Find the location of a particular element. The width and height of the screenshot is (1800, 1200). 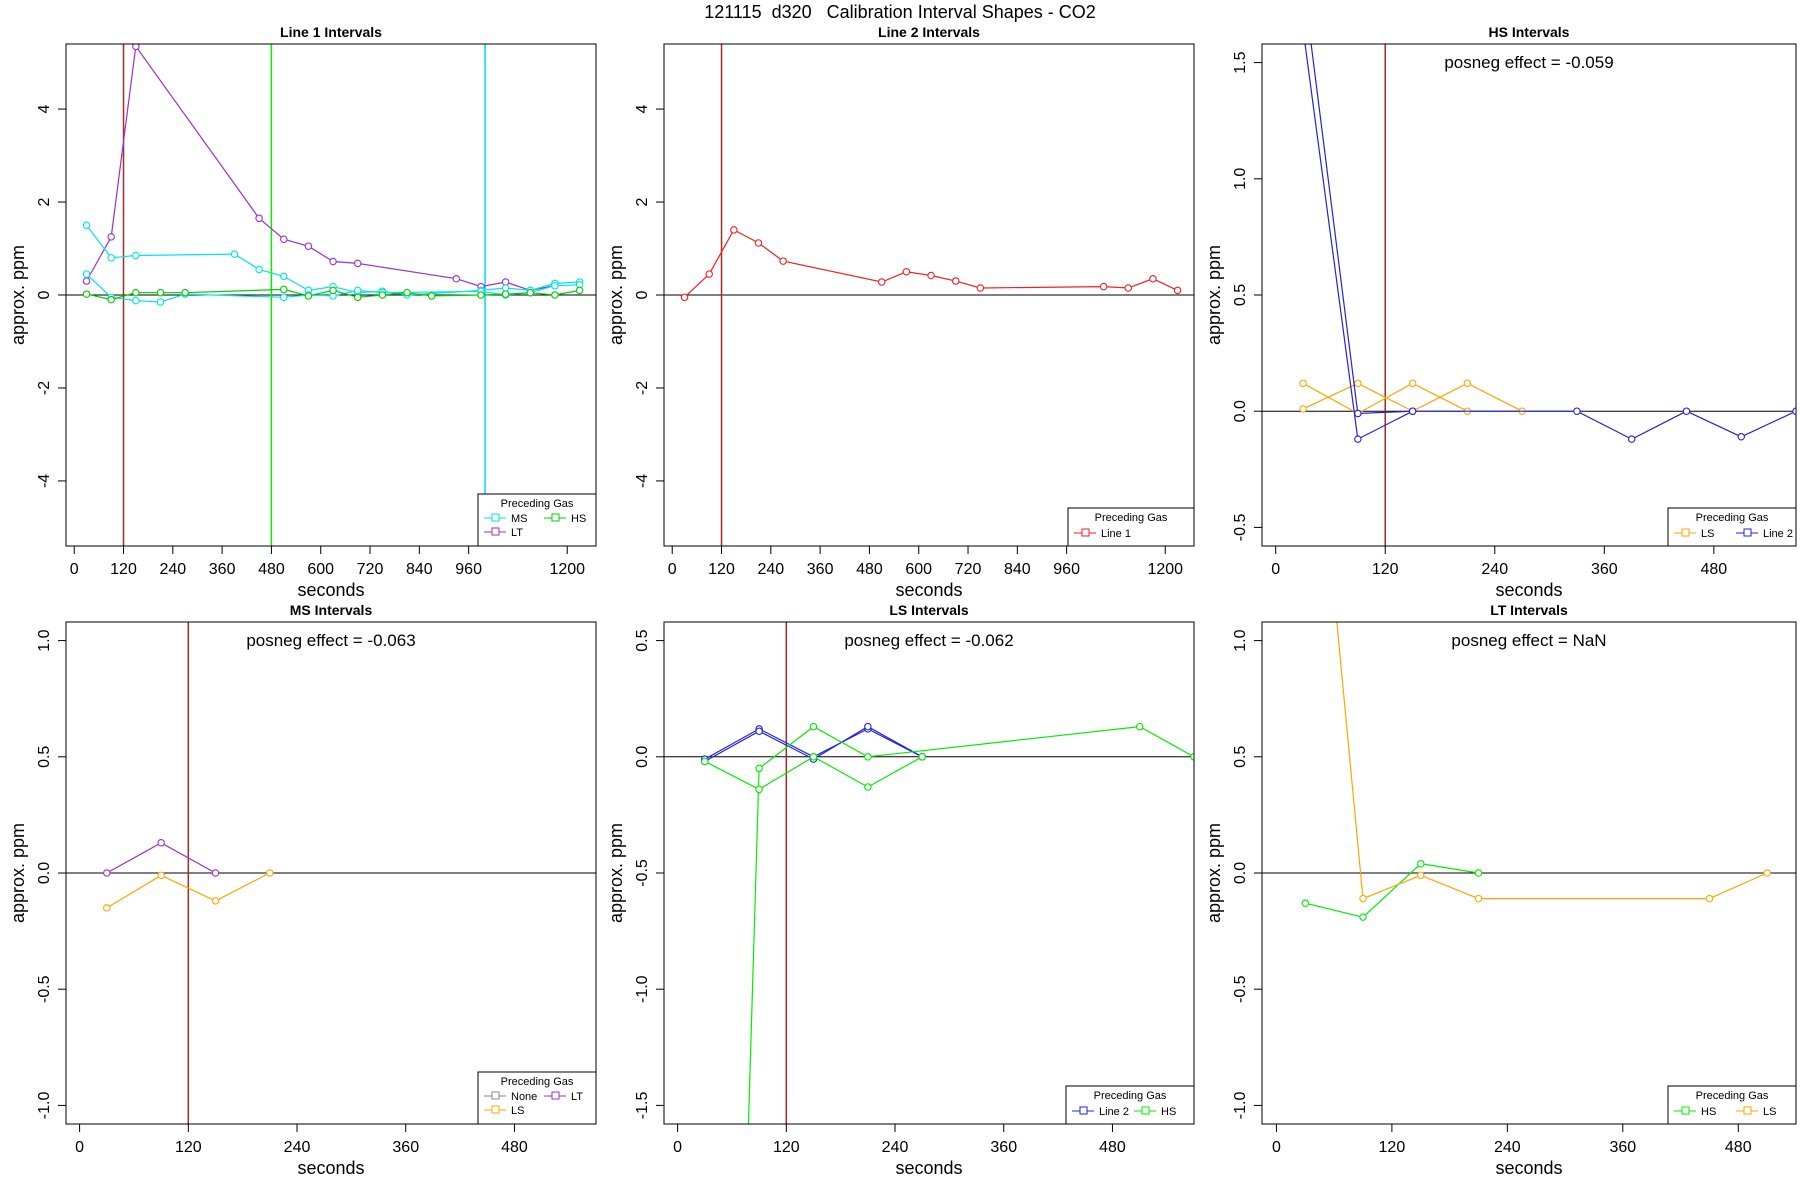

y-tick-label: 0.5 is located at coordinates (44, 757).